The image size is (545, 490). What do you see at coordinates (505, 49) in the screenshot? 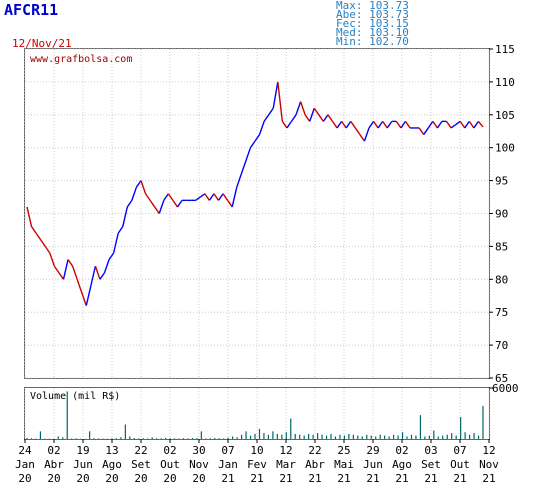
I see `price-tick-label: 115` at bounding box center [505, 49].